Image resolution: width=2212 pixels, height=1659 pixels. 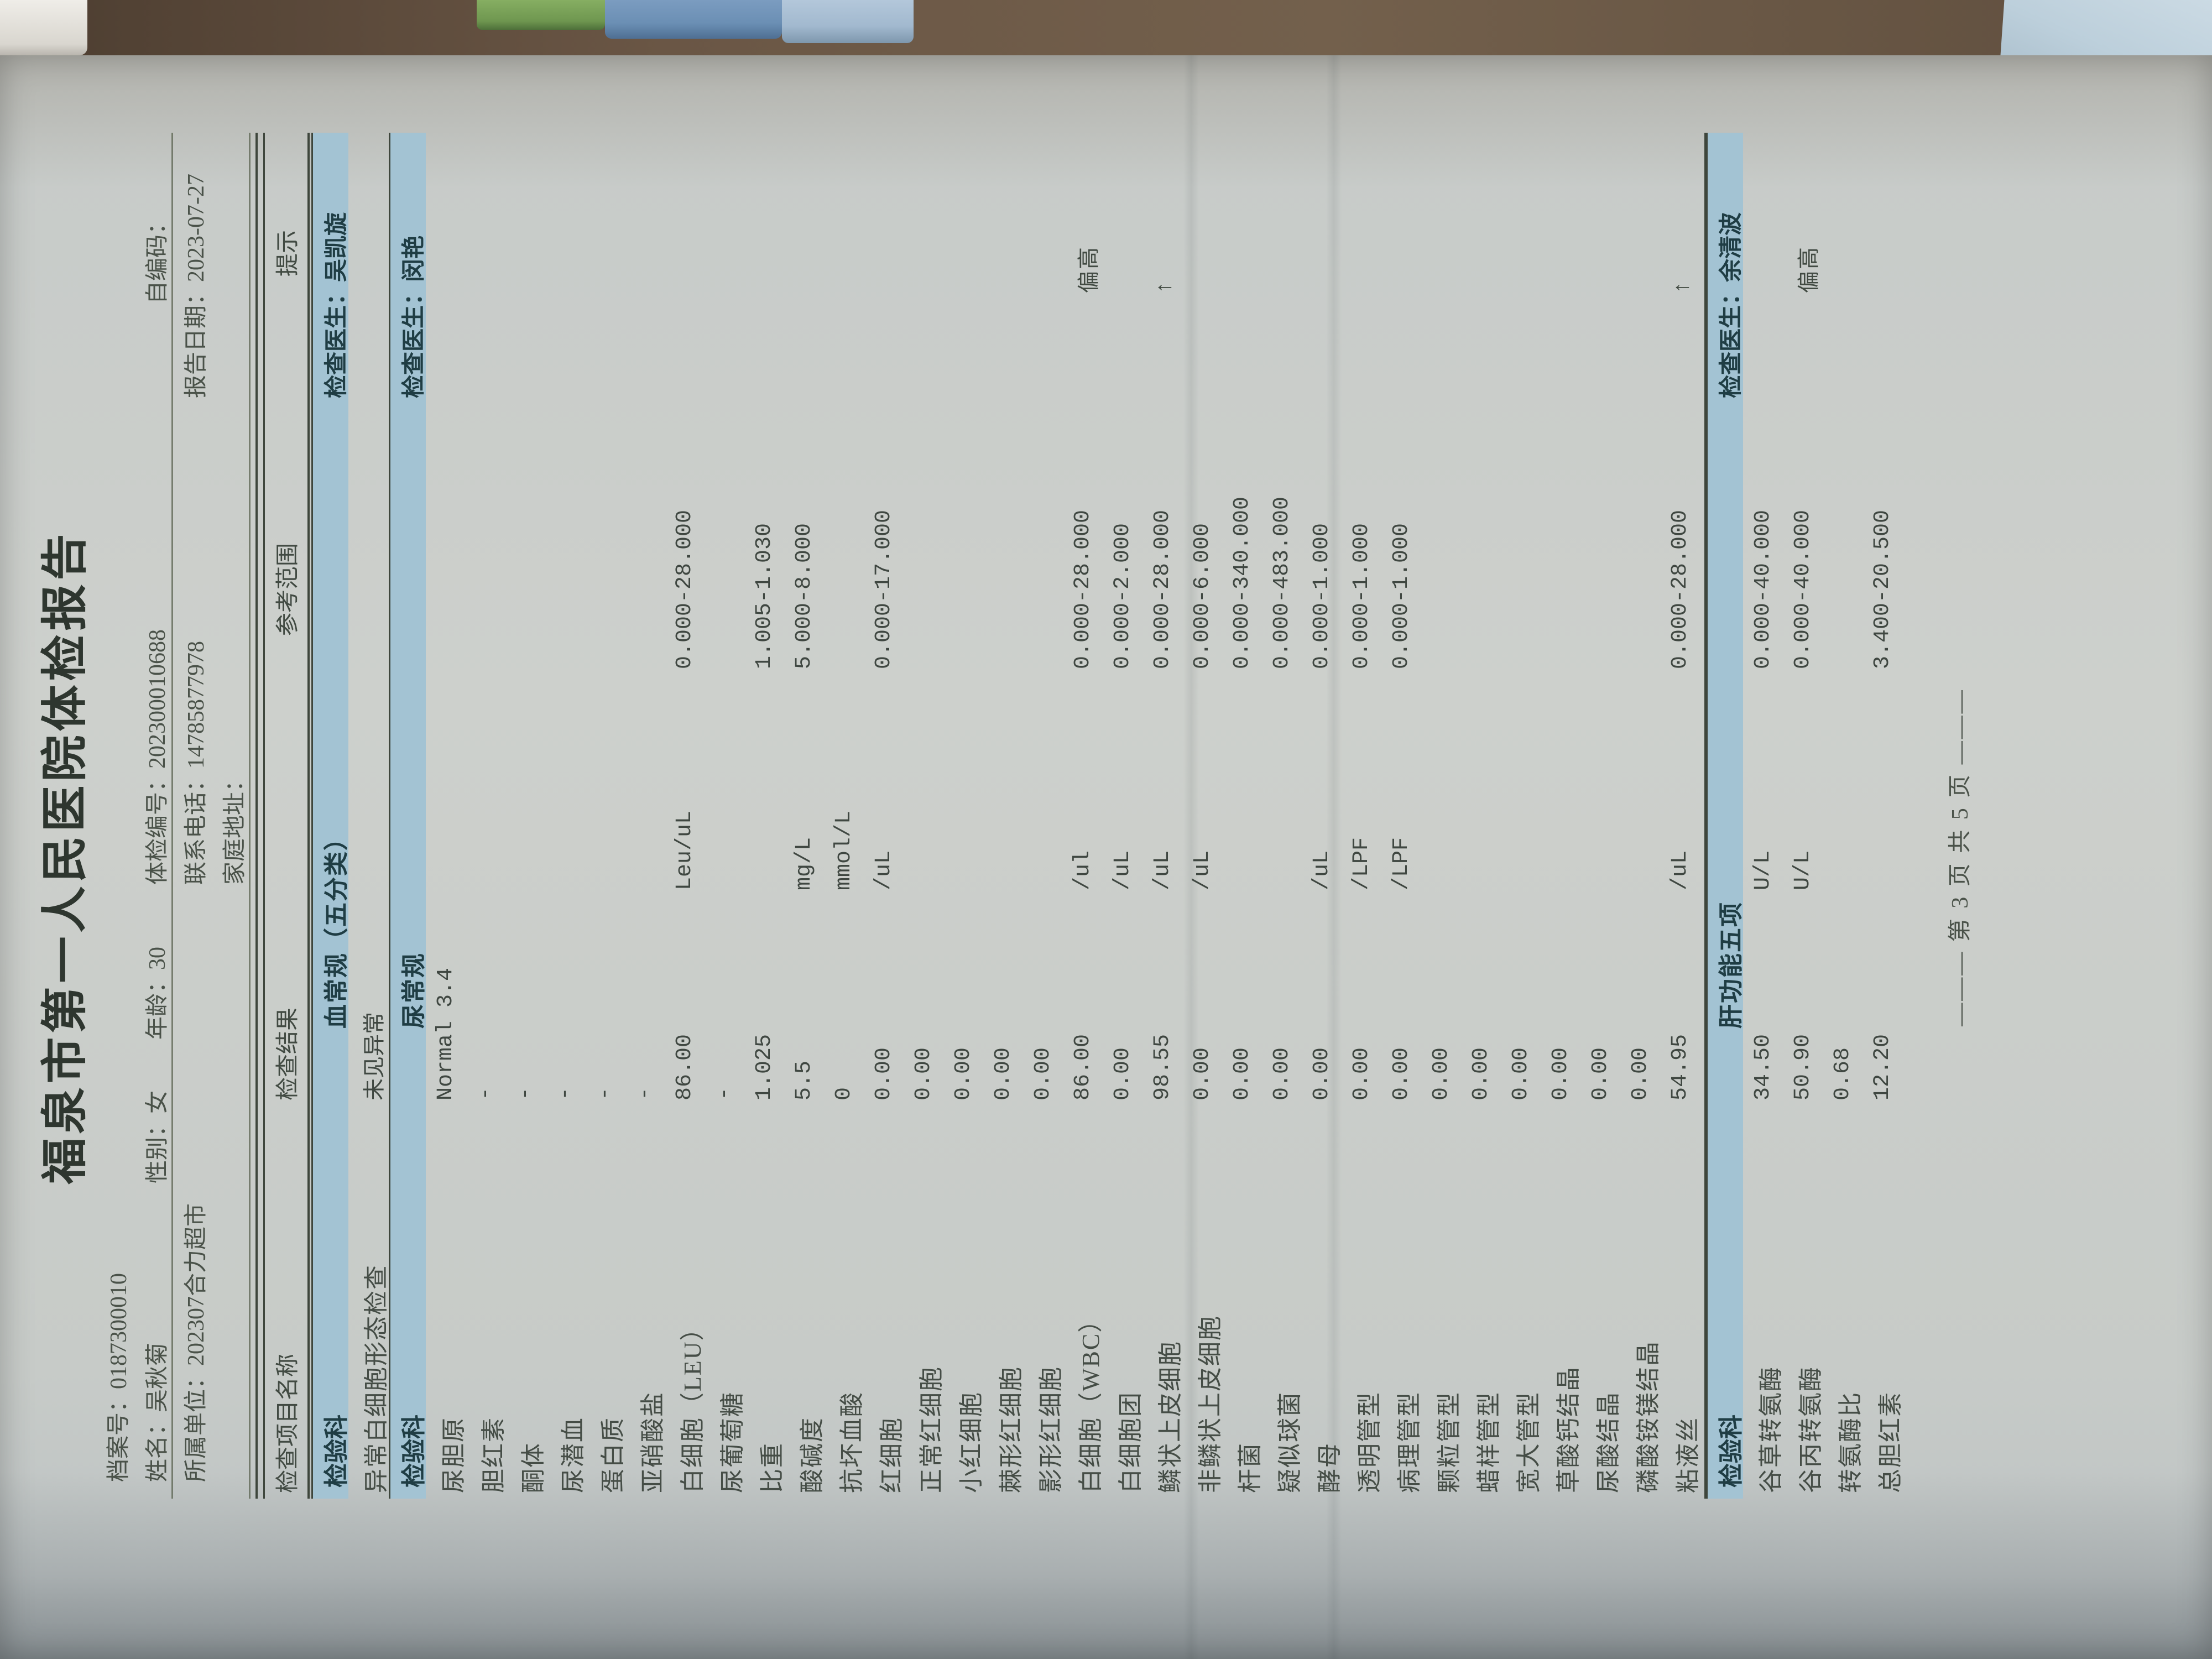 I want to click on section-dept: 检验科, so click(x=414, y=1451).